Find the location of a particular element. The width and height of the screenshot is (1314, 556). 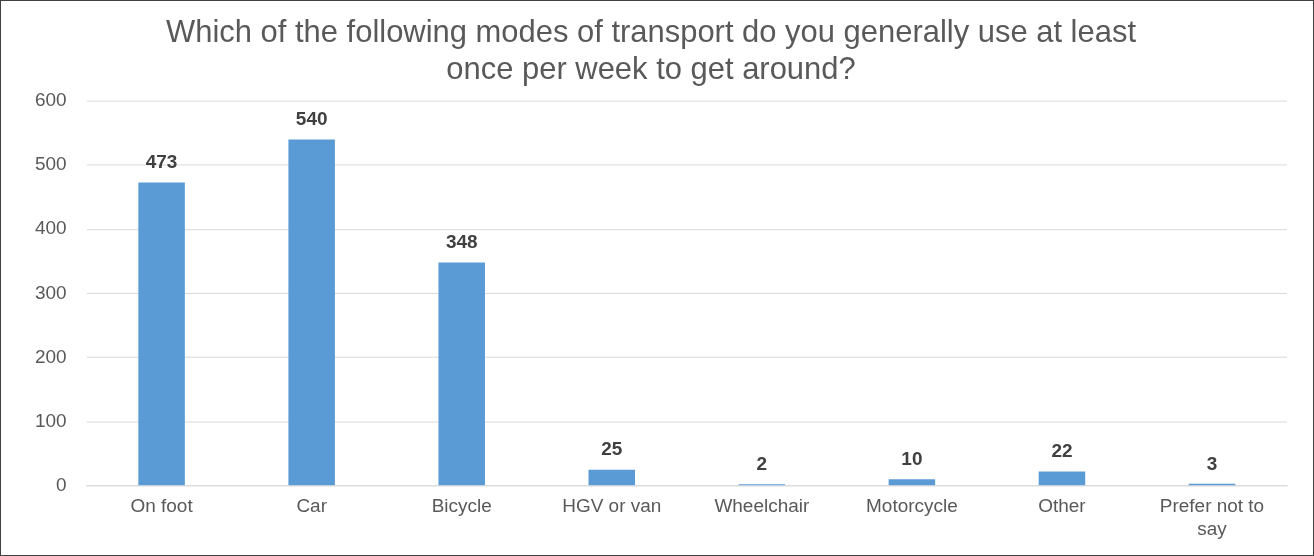

x-tick-label: HGV or van is located at coordinates (612, 506).